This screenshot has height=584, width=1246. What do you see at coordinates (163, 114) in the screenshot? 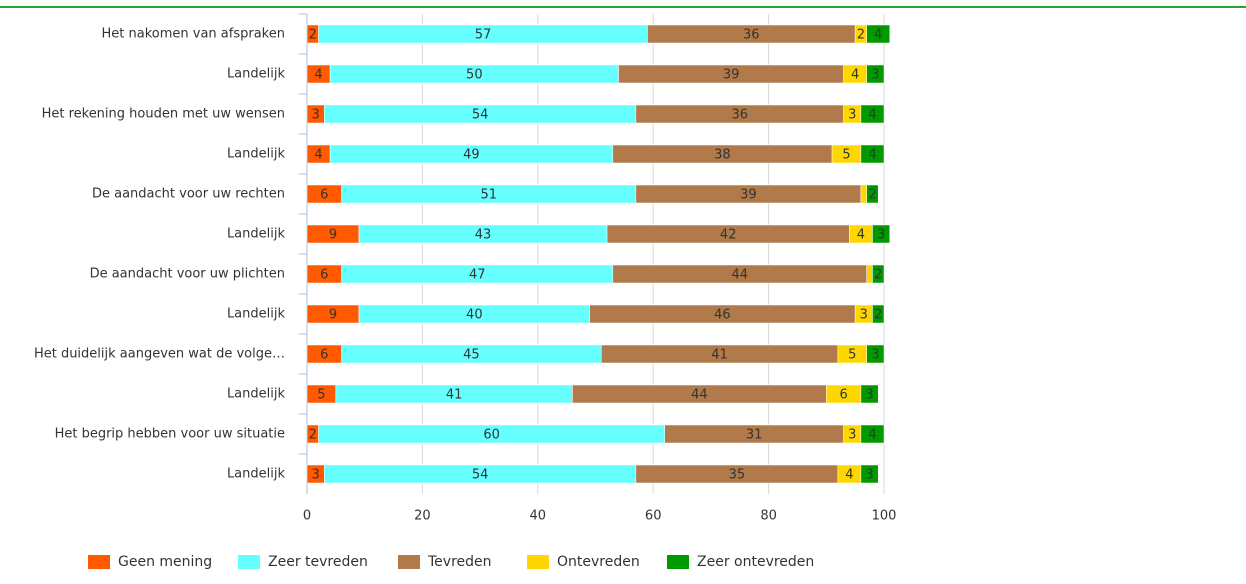
I see `y-tick-label: Het rekening houden met uw wensen` at bounding box center [163, 114].